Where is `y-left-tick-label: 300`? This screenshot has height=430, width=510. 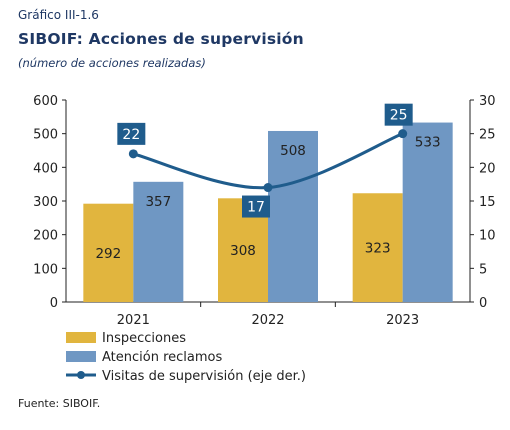
y-left-tick-label: 300 is located at coordinates (45, 202).